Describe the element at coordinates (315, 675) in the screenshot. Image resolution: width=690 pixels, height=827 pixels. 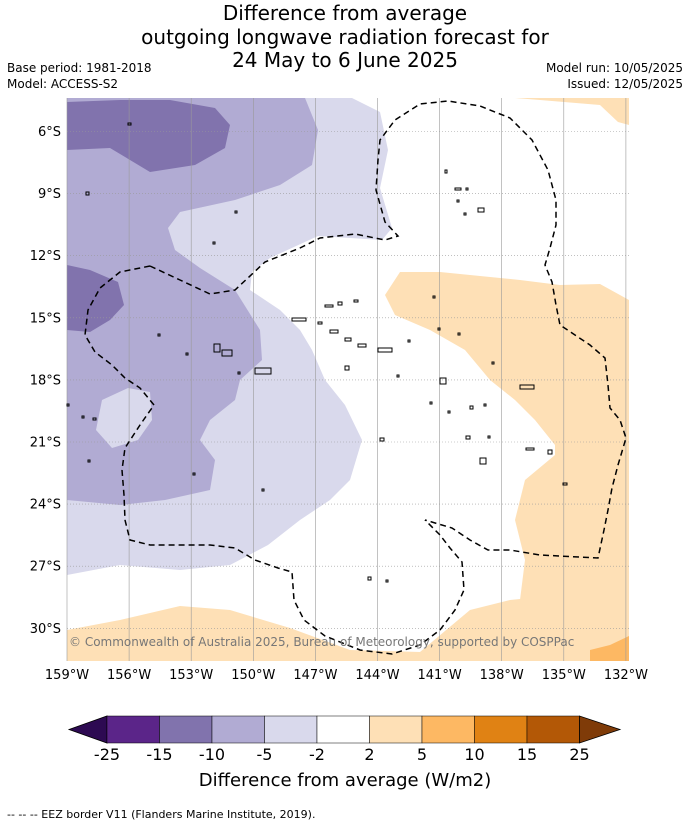
I see `lon-tick-label: 147°W` at that location.